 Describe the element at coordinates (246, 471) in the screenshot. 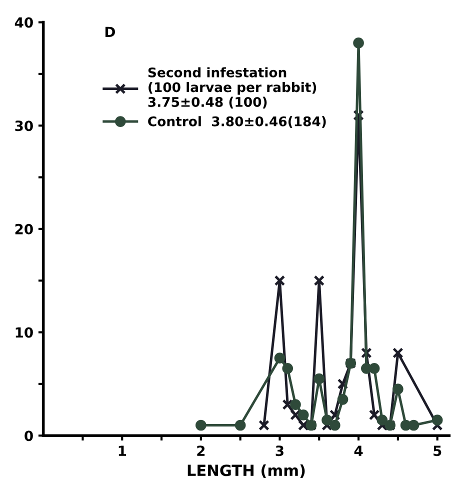

I see `x-axis-title: LENGTH (mm)` at that location.